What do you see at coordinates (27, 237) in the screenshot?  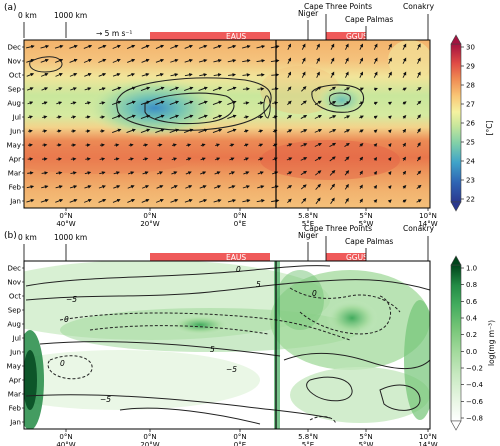 I see `scale-label-0-b: 0 km` at bounding box center [27, 237].